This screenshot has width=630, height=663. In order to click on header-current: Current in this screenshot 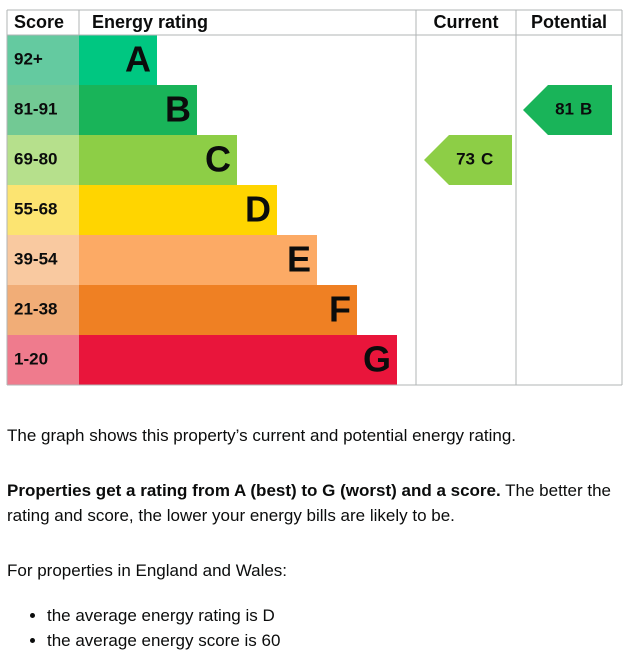, I will do `click(465, 22)`.